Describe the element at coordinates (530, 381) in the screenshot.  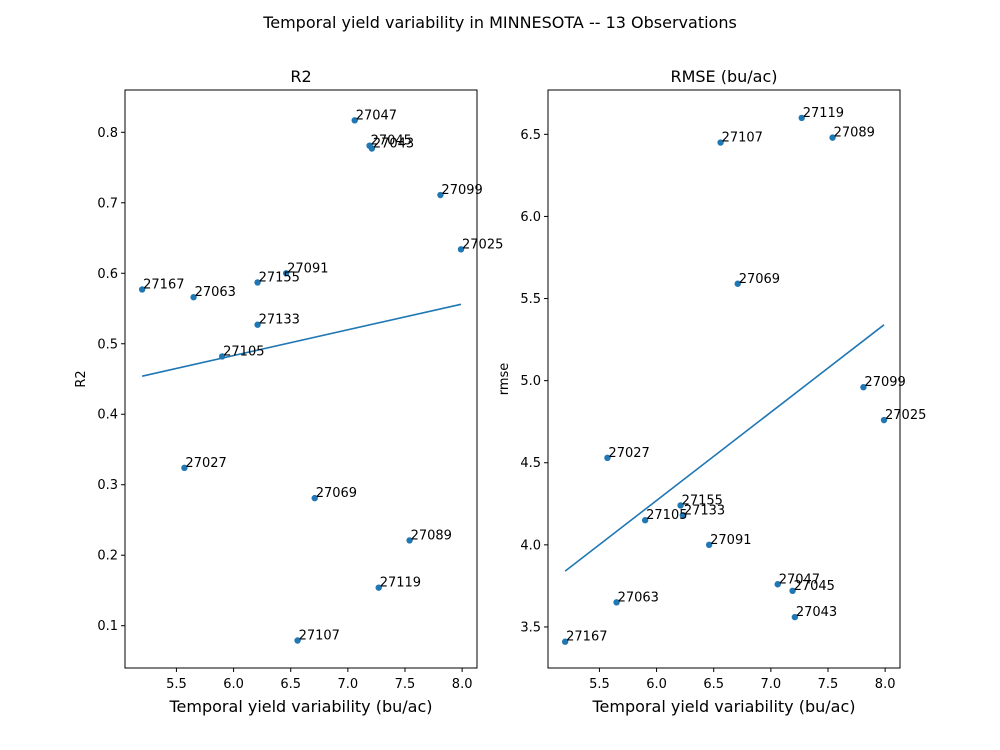
I see `rmse-y-tick-label: 5.0` at that location.